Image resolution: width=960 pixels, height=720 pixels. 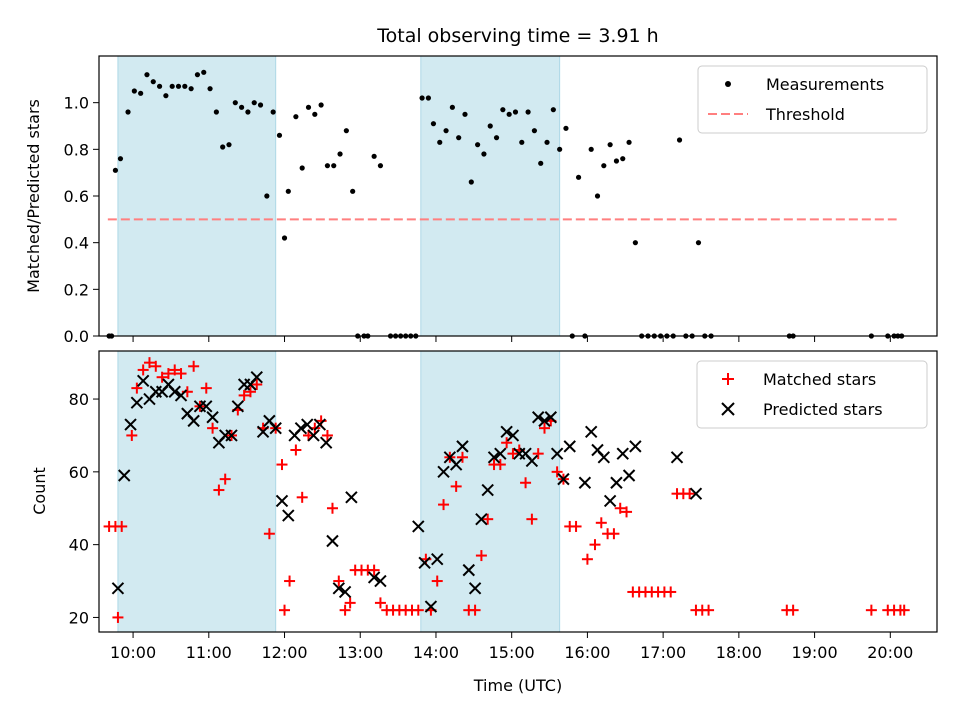 I want to click on x-tick-label: 12:00, so click(x=284, y=652).